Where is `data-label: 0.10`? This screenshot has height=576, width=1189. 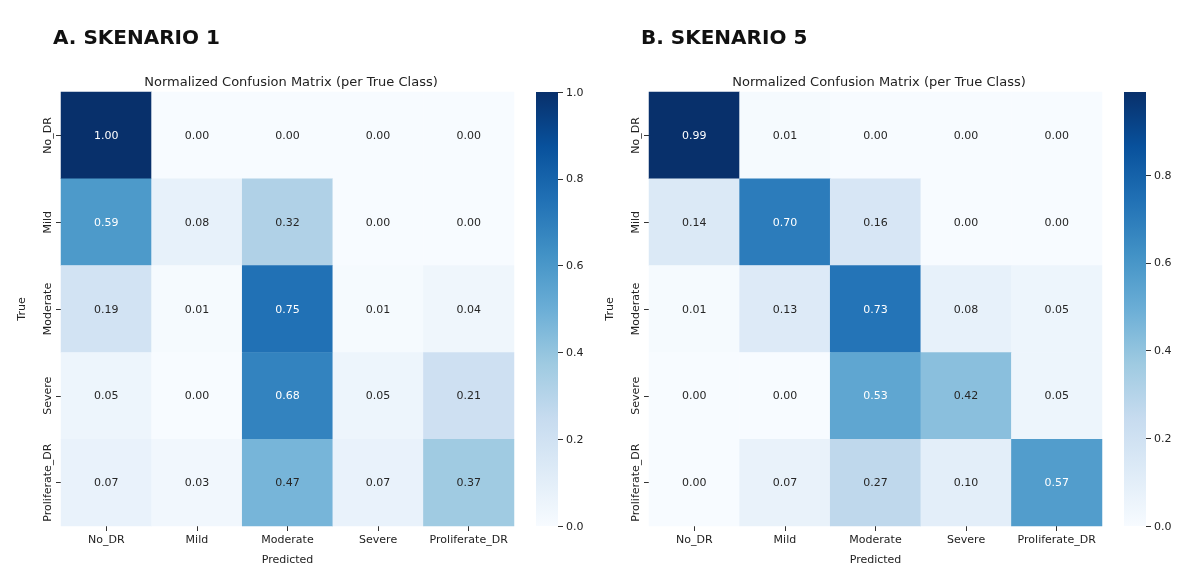 data-label: 0.10 is located at coordinates (966, 483).